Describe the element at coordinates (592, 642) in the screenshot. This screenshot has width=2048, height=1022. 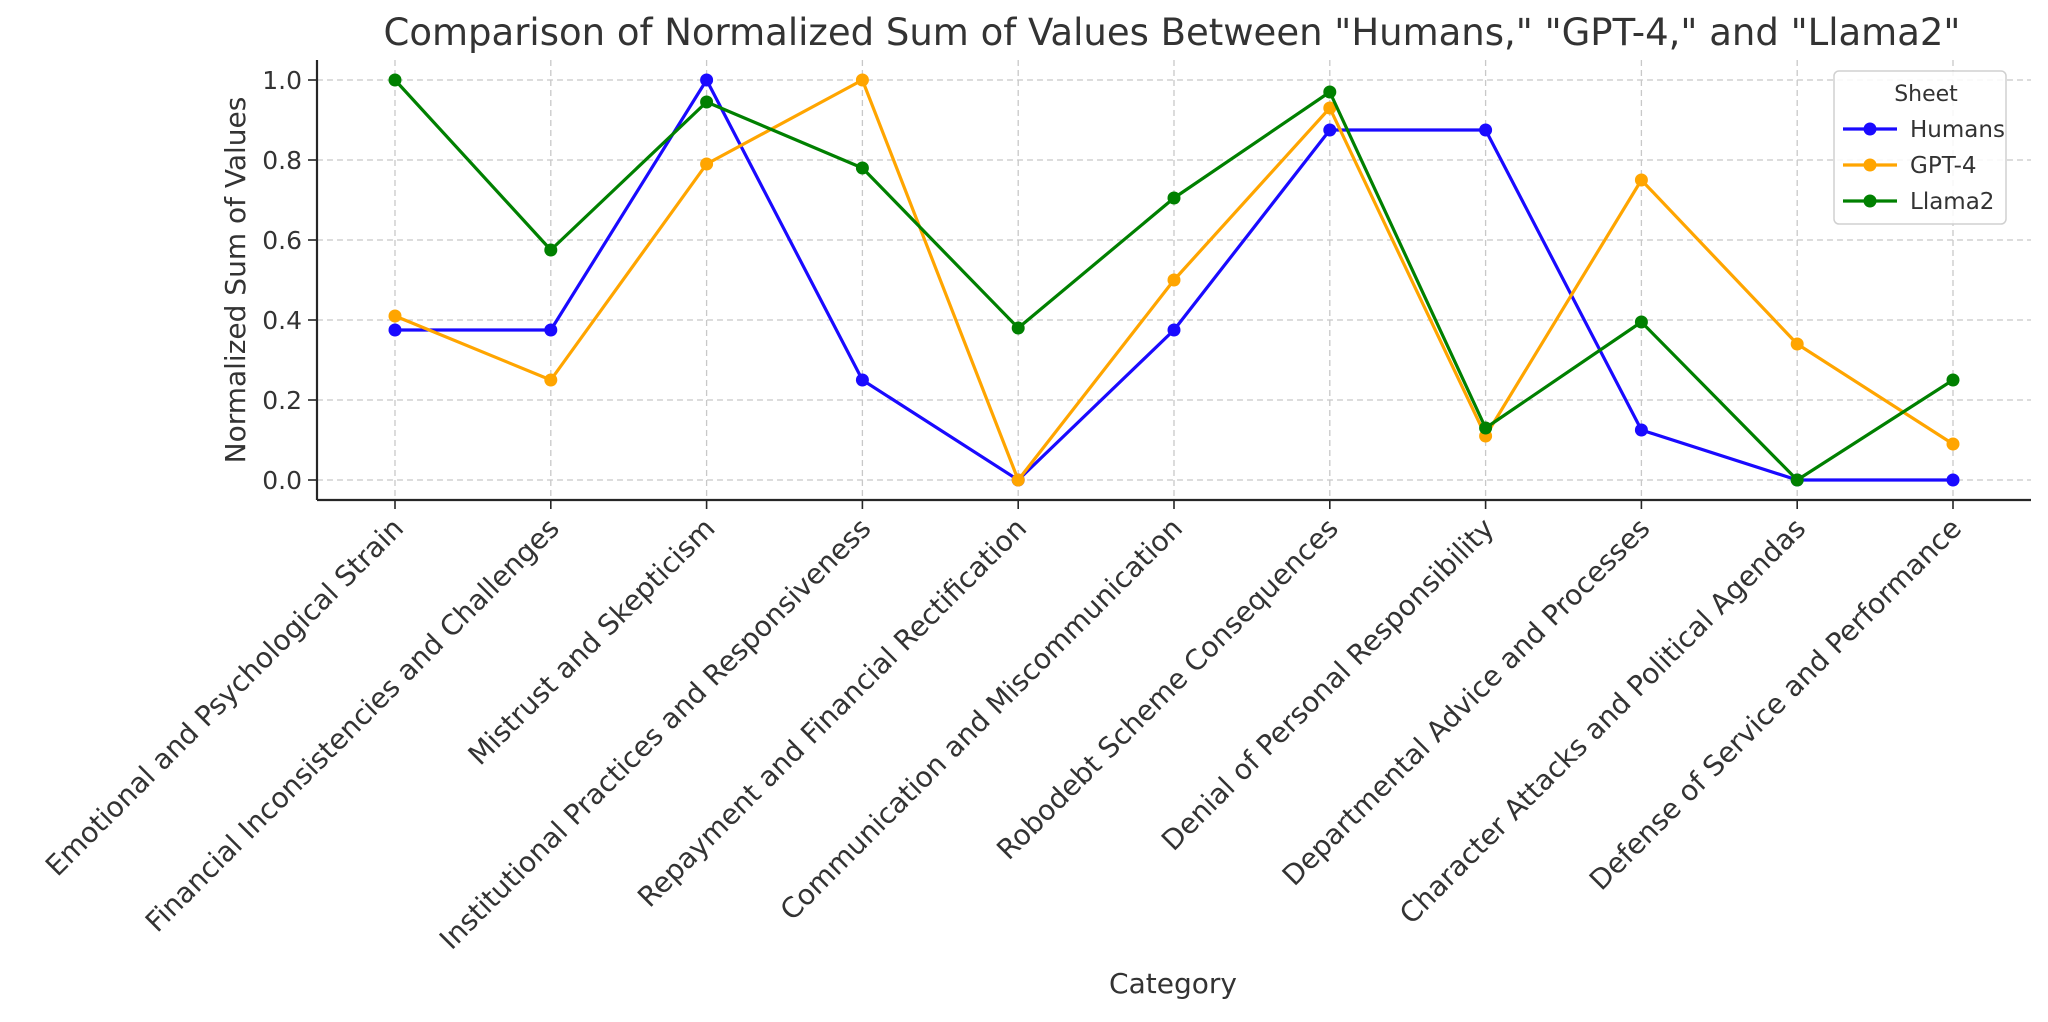
I see `x-tick-label: Mistrust and Skepticism` at that location.